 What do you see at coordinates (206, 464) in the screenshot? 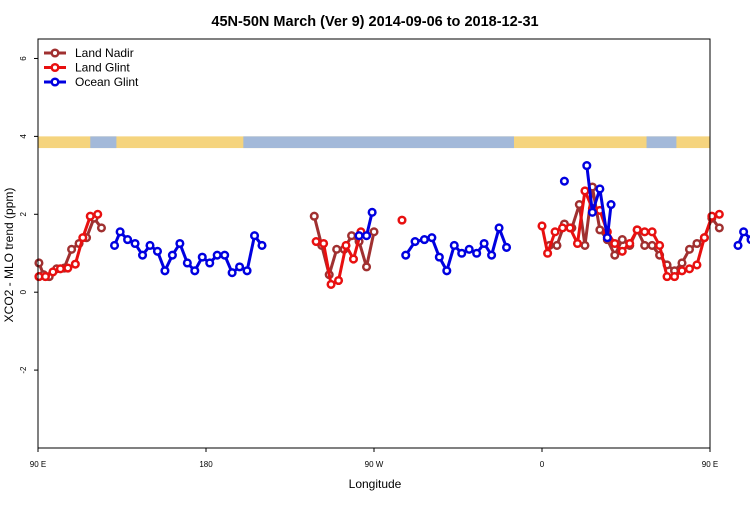
I see `x-tick-label: 180` at bounding box center [206, 464].